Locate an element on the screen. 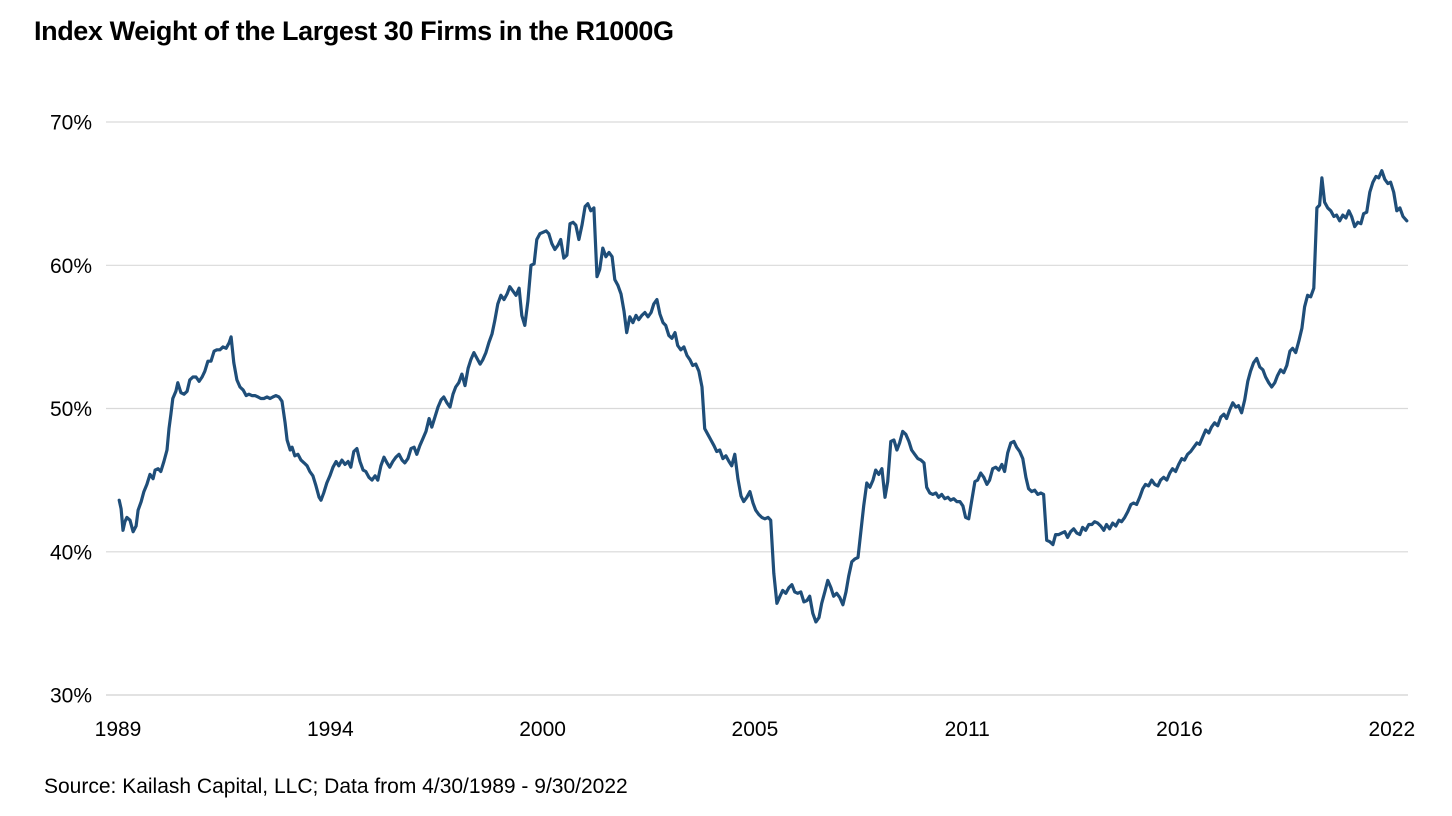  y-axis-tick-label: 30% is located at coordinates (71, 696).